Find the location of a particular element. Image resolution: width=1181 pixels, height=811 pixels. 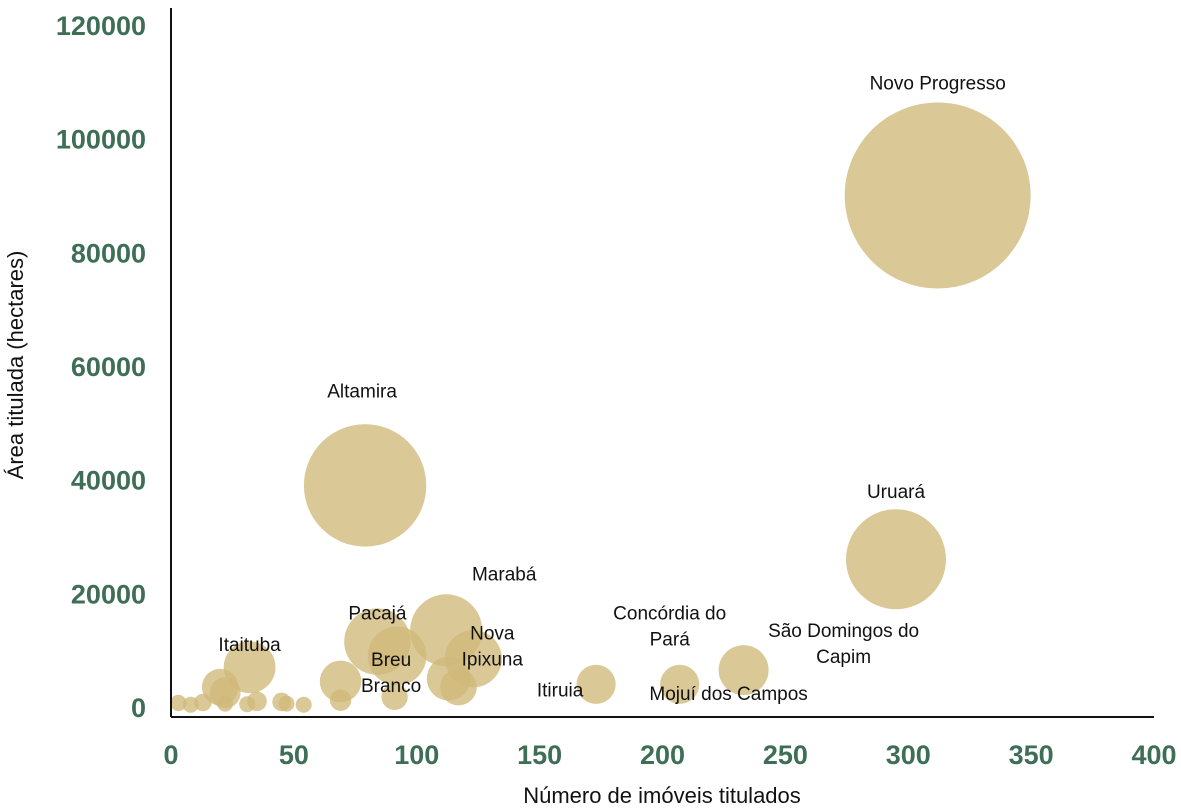

x-tick-label: 400 is located at coordinates (1153, 755).